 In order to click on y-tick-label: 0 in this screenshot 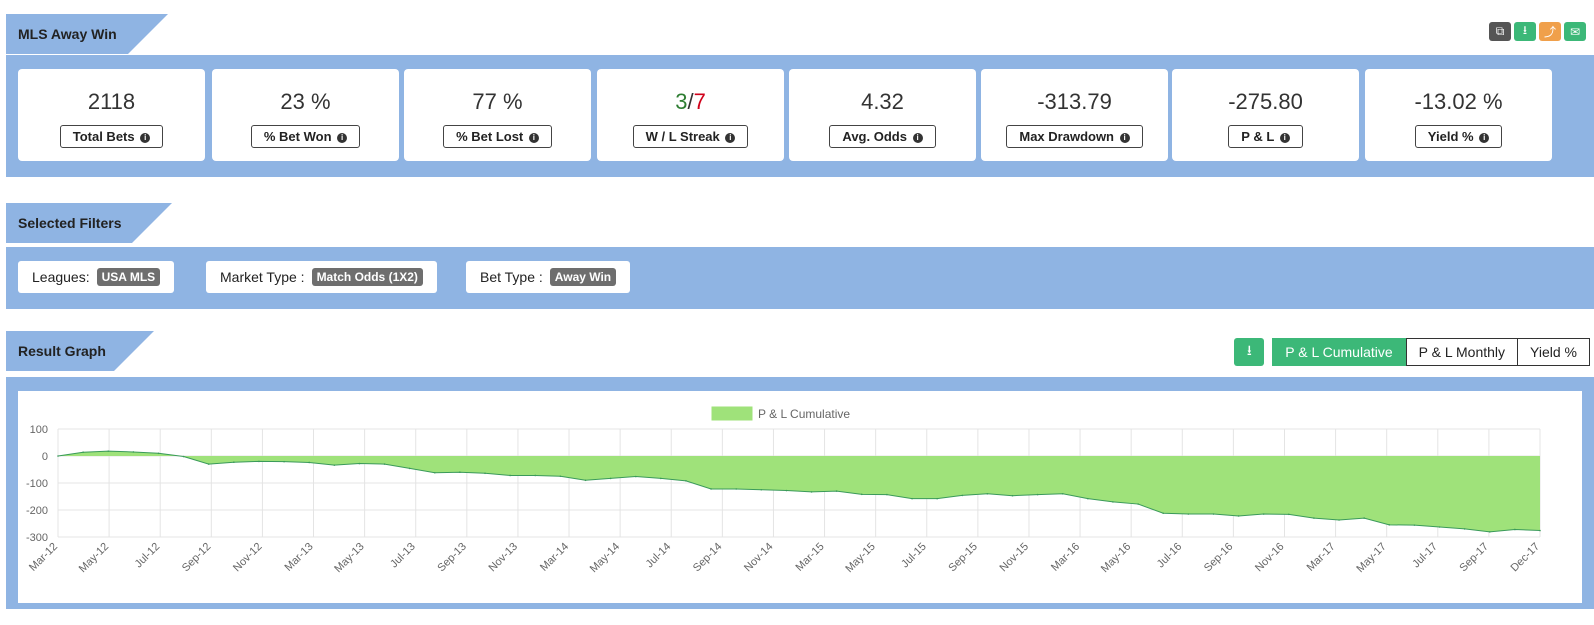, I will do `click(45, 457)`.